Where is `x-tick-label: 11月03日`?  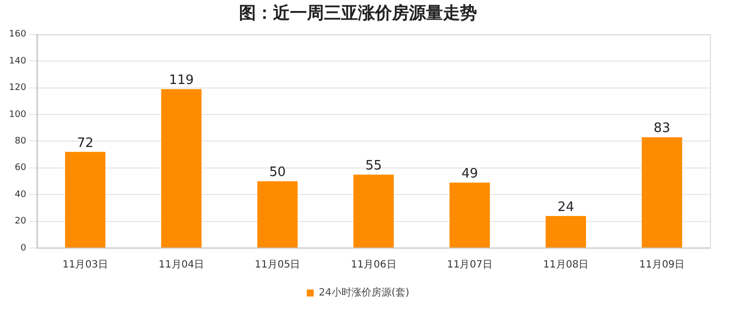
x-tick-label: 11月03日 is located at coordinates (85, 265).